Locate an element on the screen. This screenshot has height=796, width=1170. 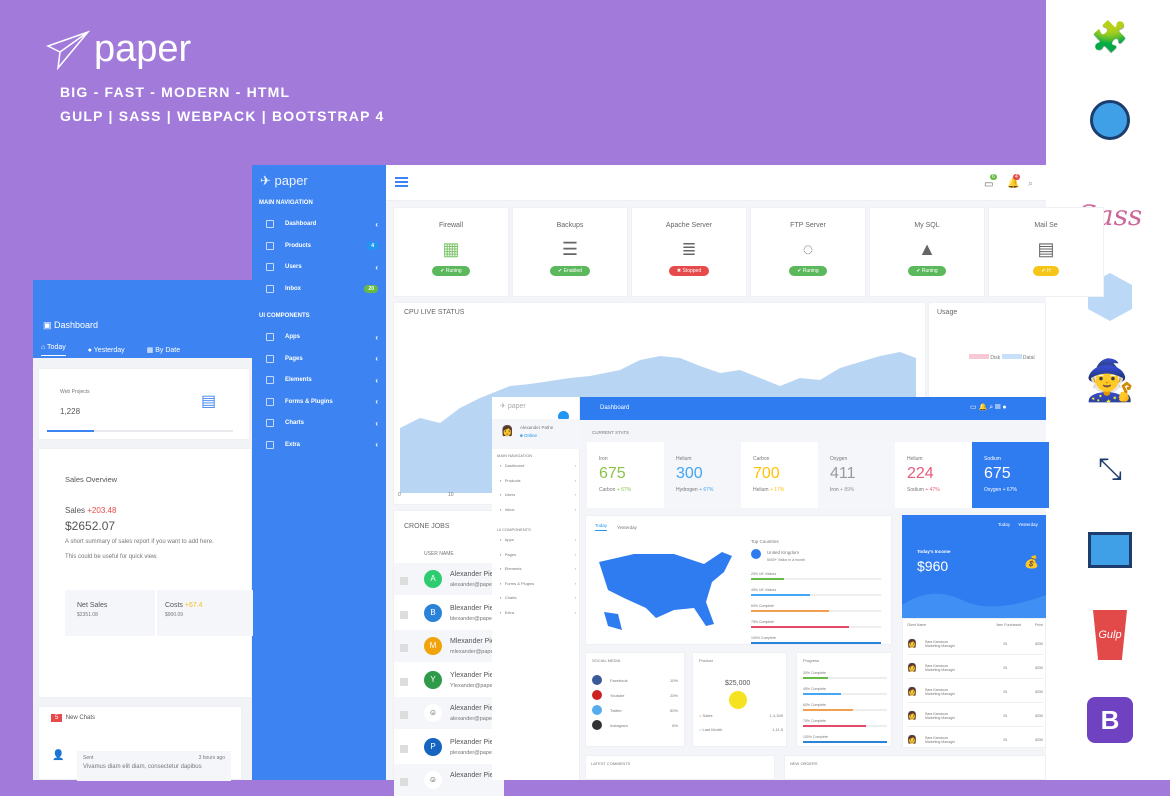
sidebar-item-inbox: Inbox 20 is located at coordinates (322, 289).